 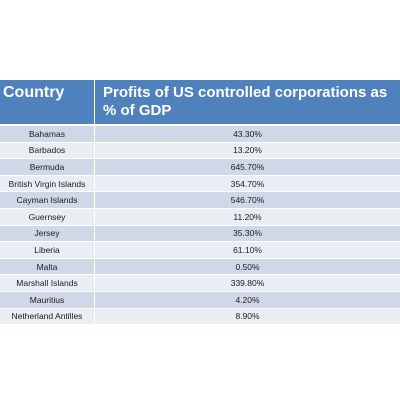 What do you see at coordinates (47, 266) in the screenshot?
I see `cell-country: Malta` at bounding box center [47, 266].